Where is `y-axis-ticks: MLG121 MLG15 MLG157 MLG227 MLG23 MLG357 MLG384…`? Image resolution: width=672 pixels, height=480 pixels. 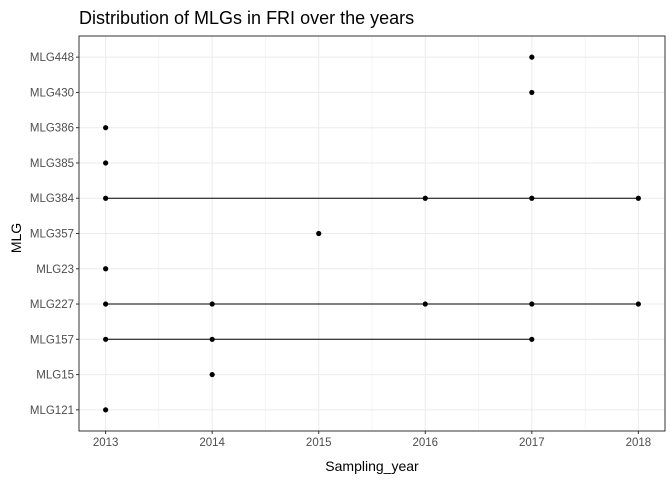
y-axis-ticks: MLG121 MLG15 MLG157 MLG227 MLG23 MLG357 MLG384… is located at coordinates (54, 234).